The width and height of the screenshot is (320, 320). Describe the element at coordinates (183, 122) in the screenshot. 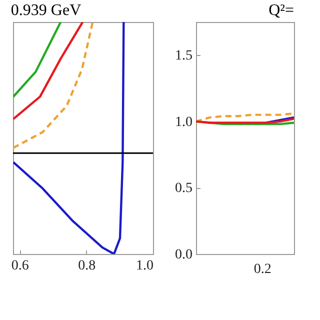

I see `y-tick-label: 1.0` at that location.